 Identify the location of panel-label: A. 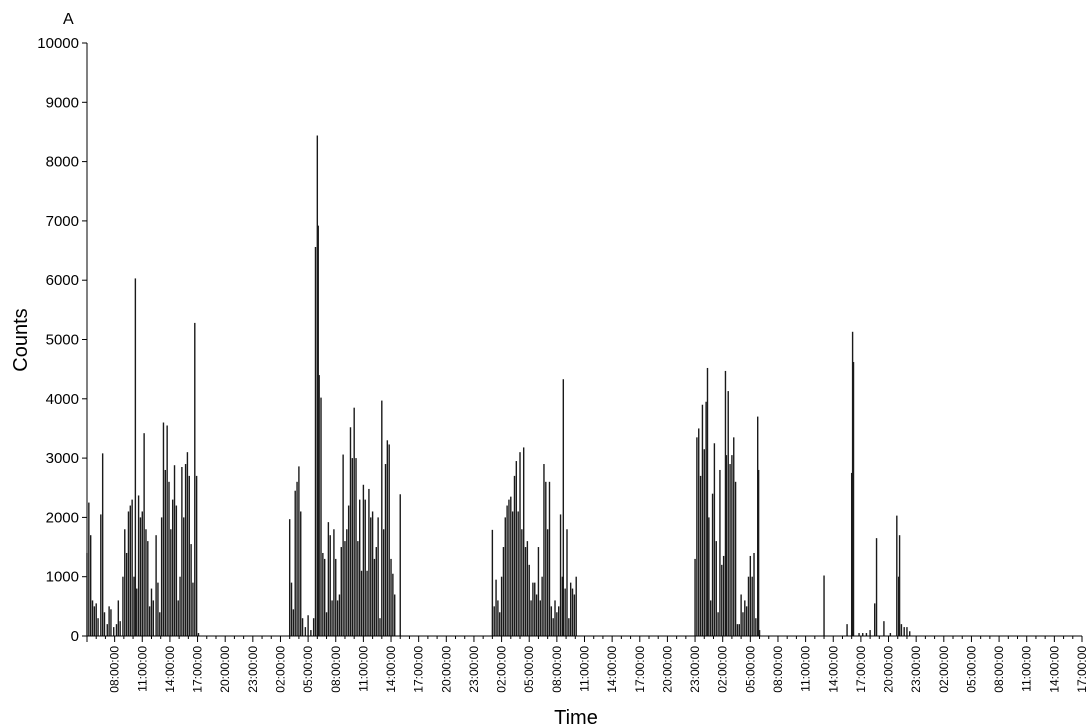
(68, 19).